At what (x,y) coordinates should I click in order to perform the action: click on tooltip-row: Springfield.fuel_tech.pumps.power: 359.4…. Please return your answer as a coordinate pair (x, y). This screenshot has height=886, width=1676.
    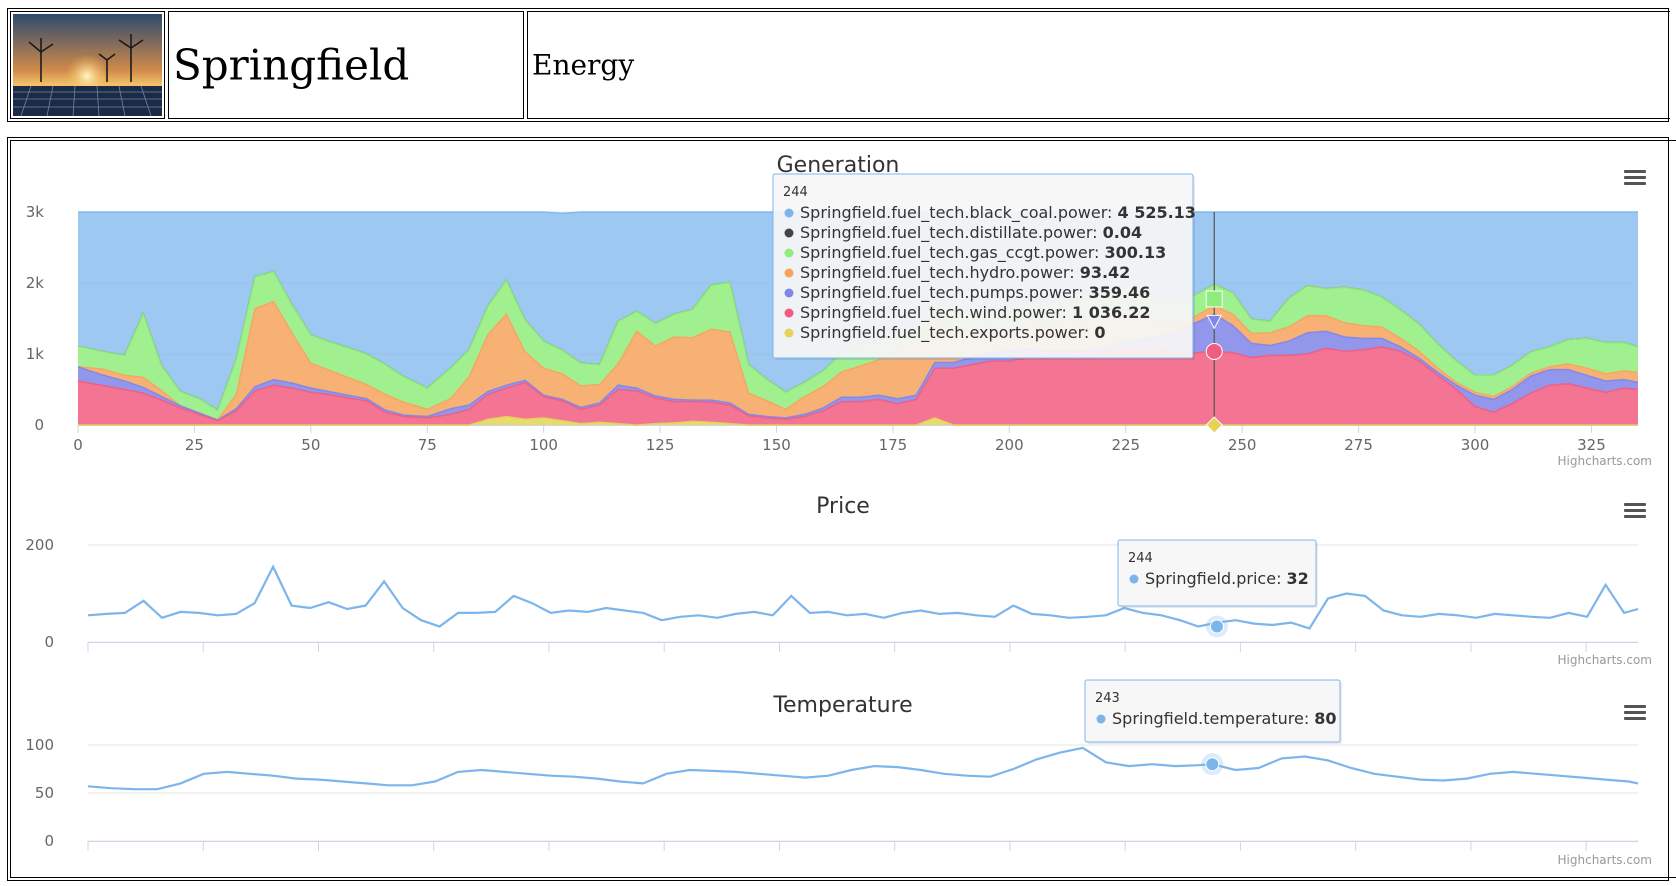
    Looking at the image, I should click on (975, 293).